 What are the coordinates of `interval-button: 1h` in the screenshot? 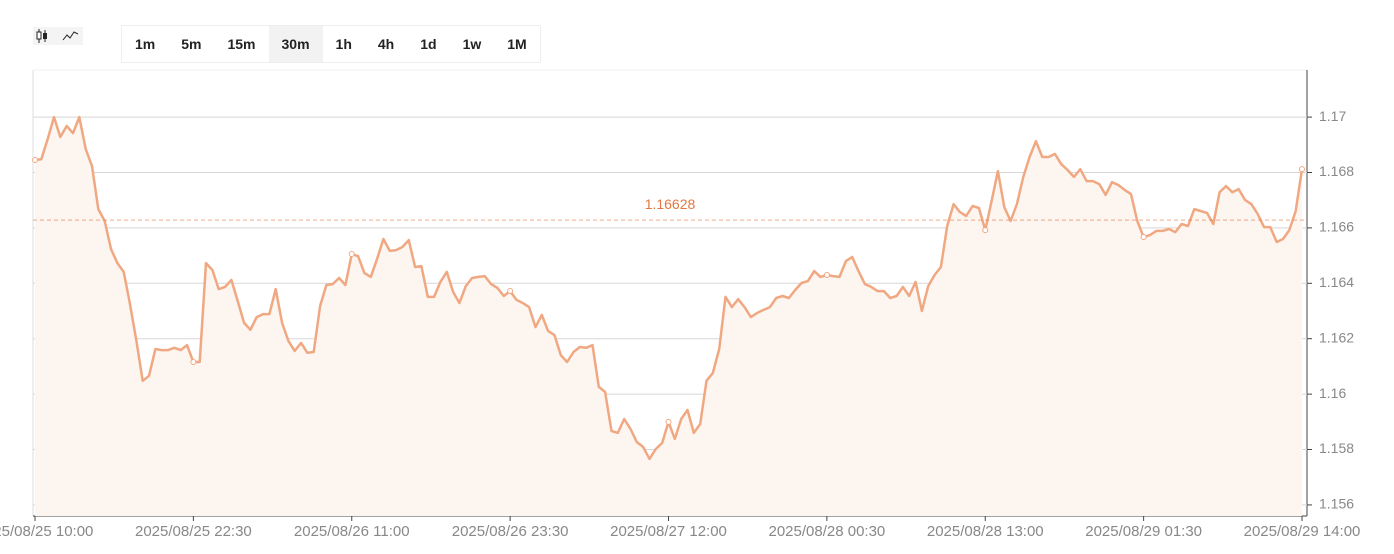 It's located at (343, 44).